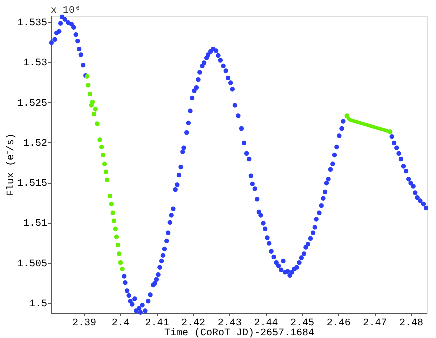  I want to click on y-tick-label: 1.5, so click(38, 304).